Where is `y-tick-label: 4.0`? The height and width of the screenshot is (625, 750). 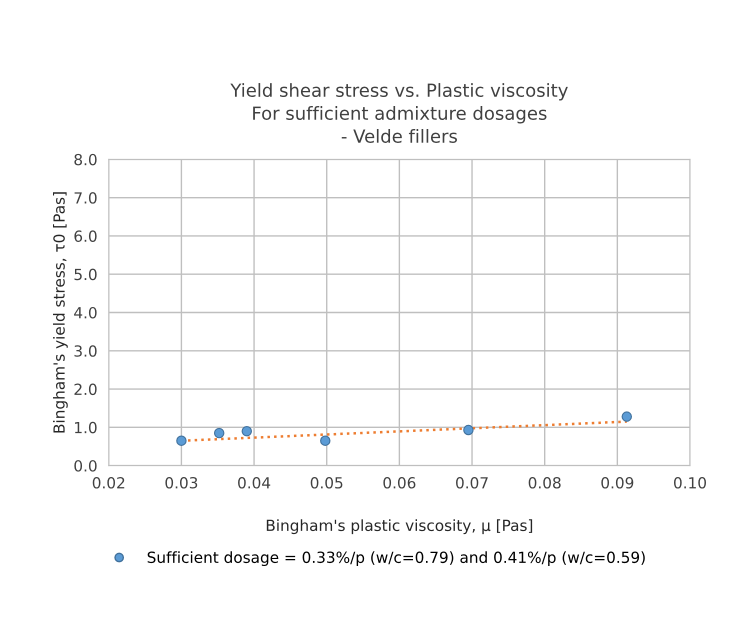
y-tick-label: 4.0 is located at coordinates (85, 312).